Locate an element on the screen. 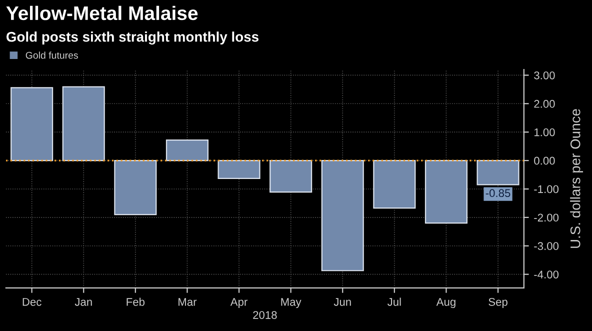  y-tick-label: 1.00 is located at coordinates (544, 132).